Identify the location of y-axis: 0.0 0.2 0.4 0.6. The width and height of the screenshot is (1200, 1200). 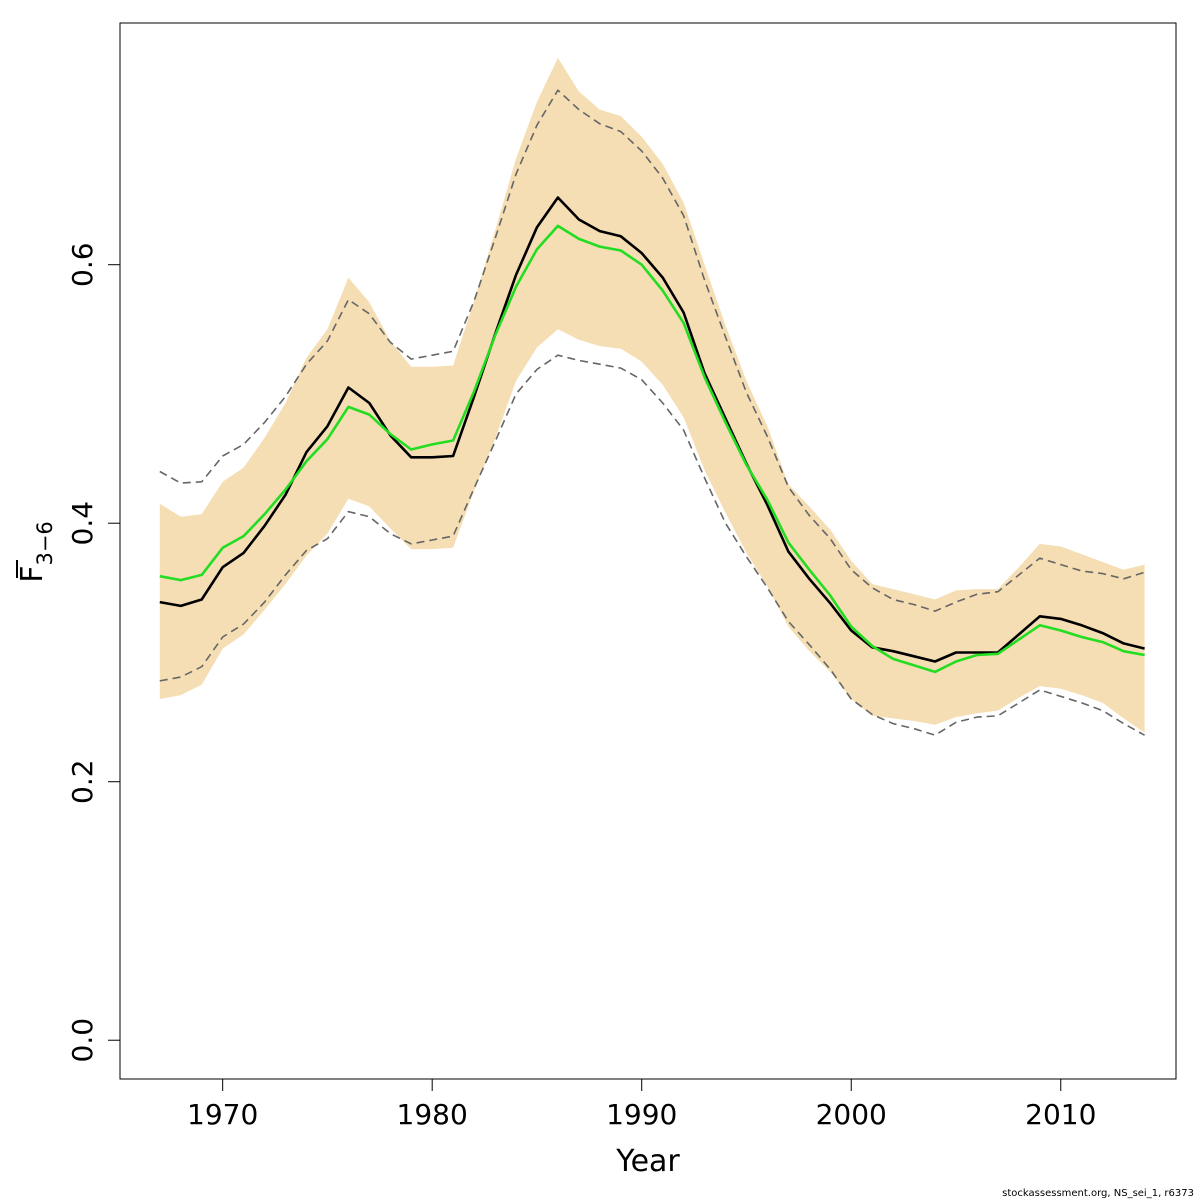
(93, 652).